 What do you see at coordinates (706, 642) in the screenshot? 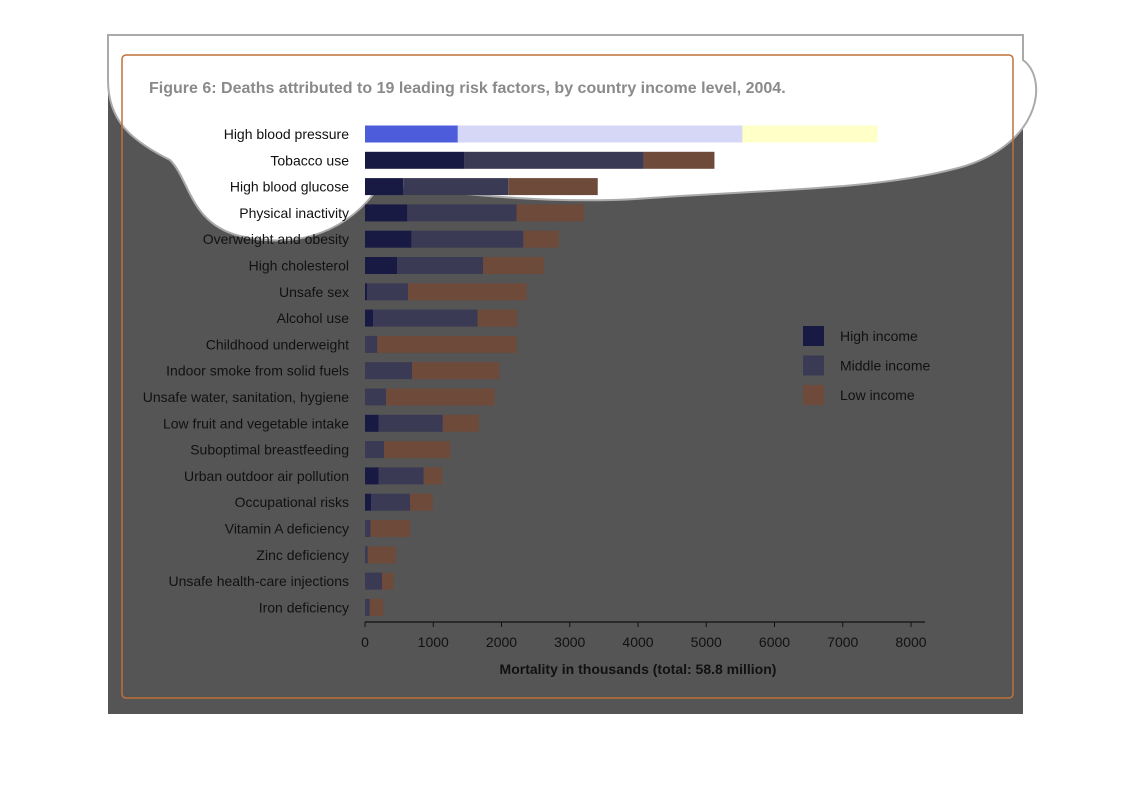
I see `x-tick-label: 5000` at bounding box center [706, 642].